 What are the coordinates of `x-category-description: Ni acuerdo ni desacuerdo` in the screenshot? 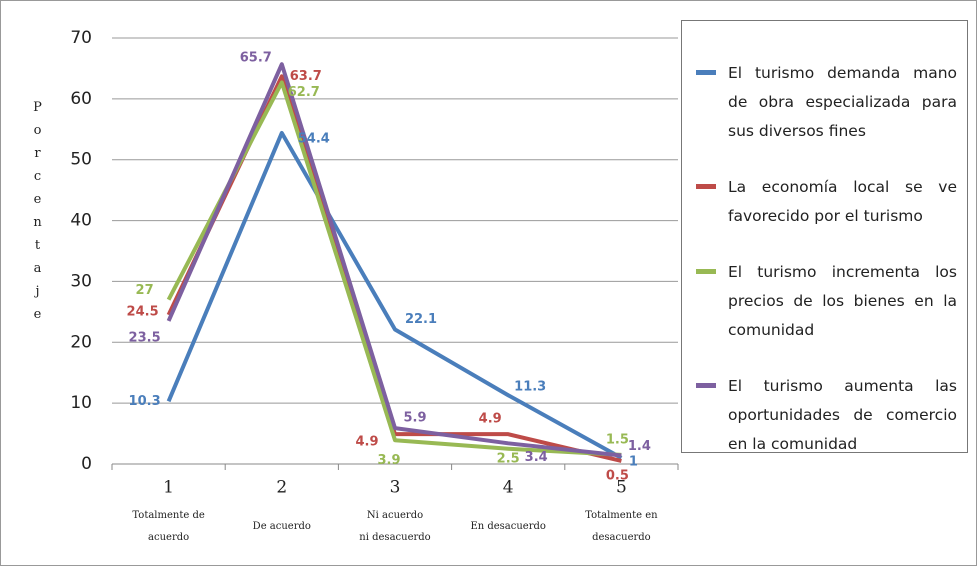 It's located at (394, 526).